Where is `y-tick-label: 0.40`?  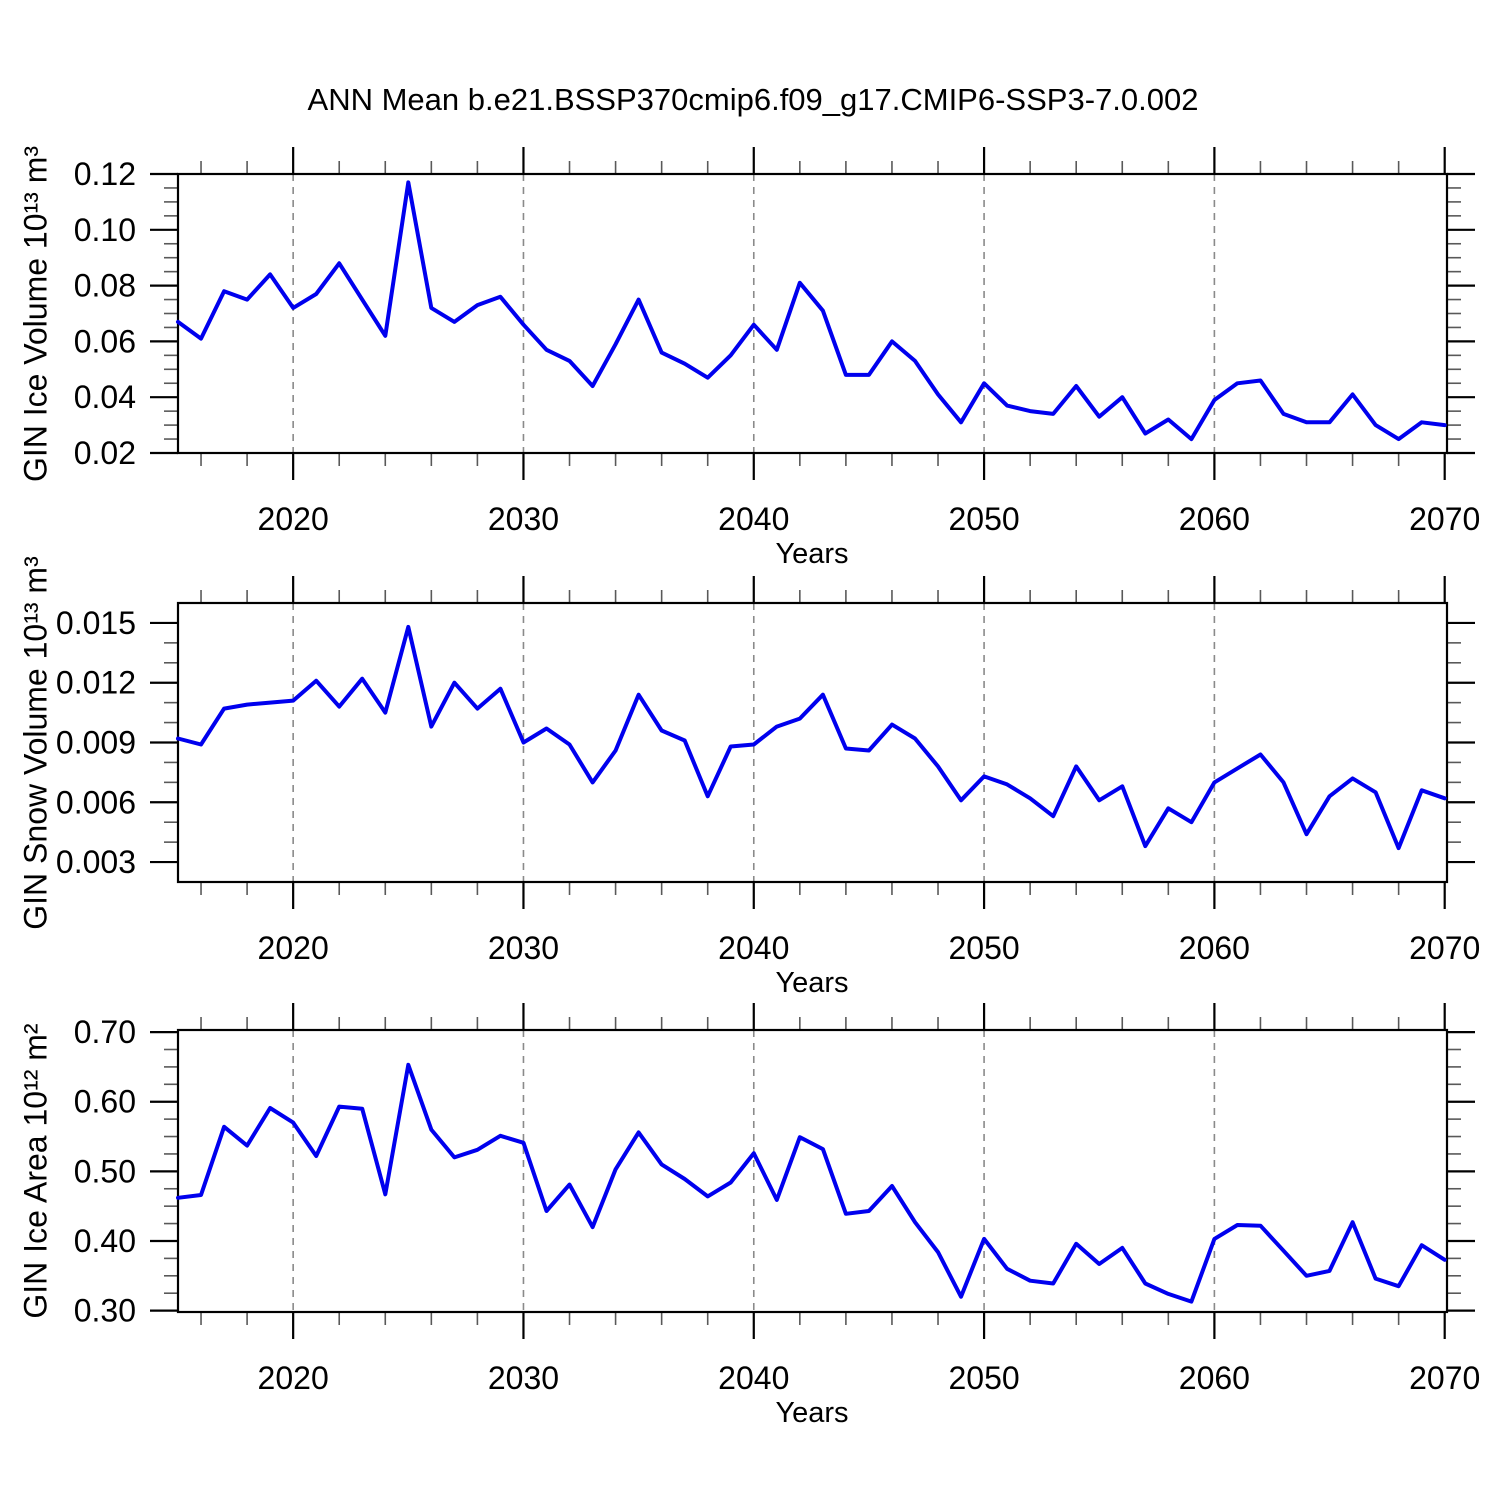 y-tick-label: 0.40 is located at coordinates (105, 1241).